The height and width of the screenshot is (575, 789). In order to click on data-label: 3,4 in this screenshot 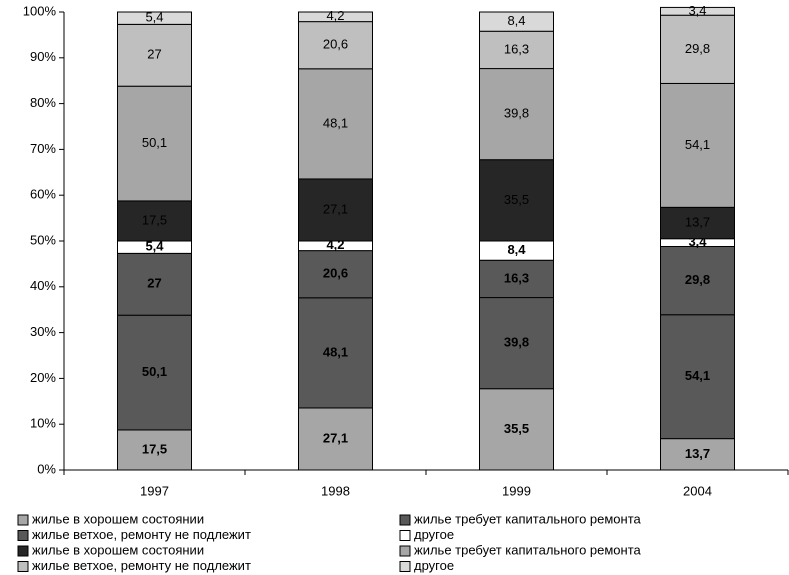, I will do `click(697, 10)`.